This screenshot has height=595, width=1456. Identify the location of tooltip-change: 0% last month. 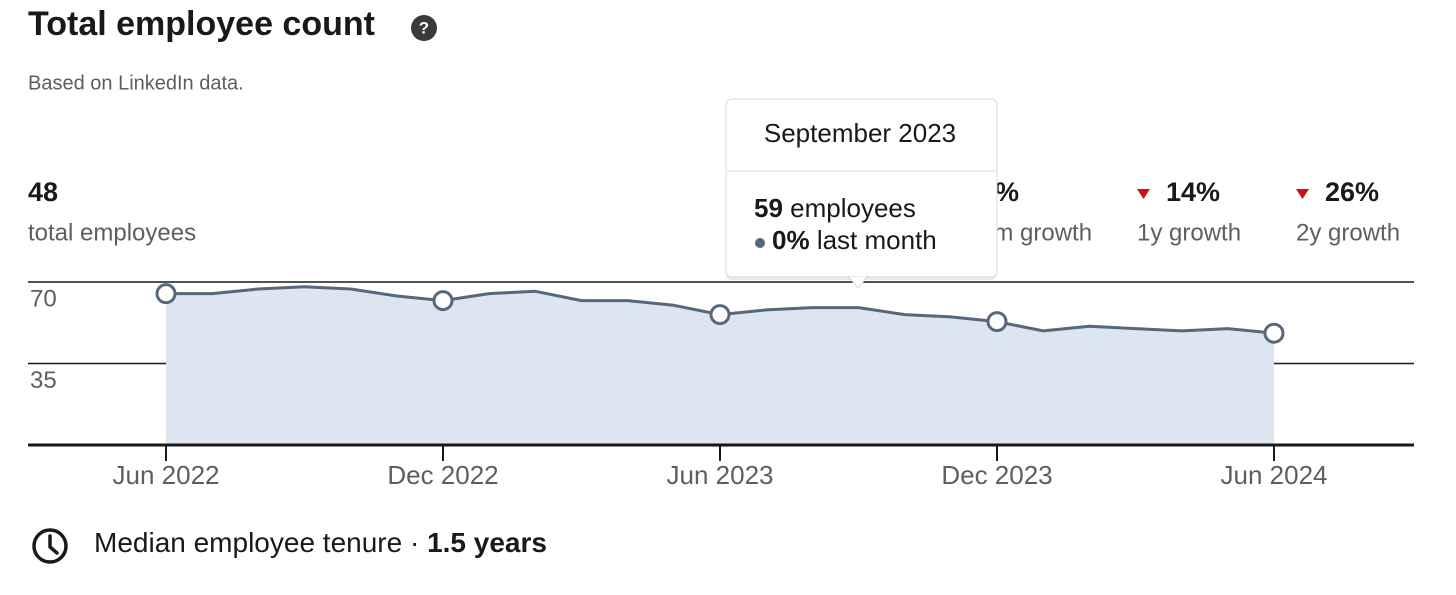
(854, 240).